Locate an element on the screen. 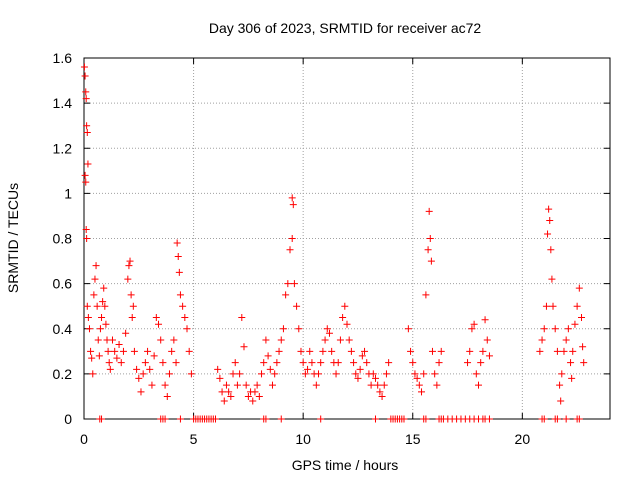 Image resolution: width=640 pixels, height=480 pixels. y-tick-label: 0.8 is located at coordinates (63, 239).